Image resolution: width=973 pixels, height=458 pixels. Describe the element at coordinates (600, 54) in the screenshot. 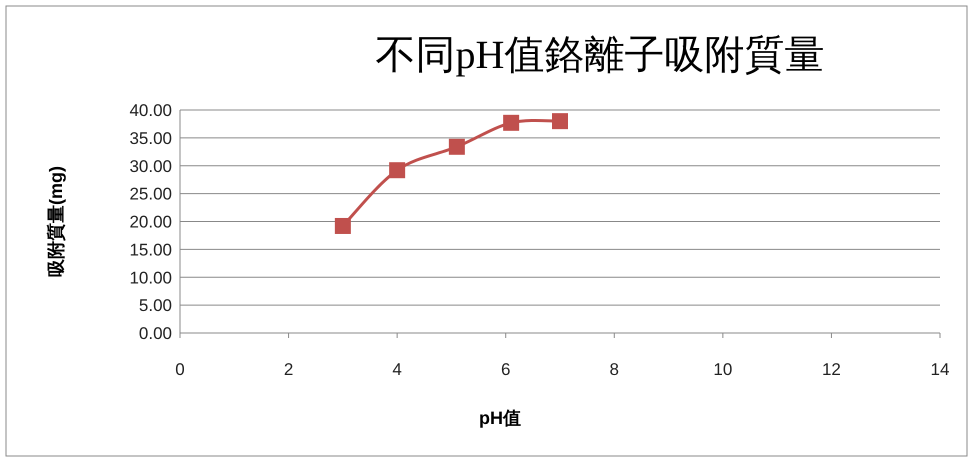

I see `chart-title: 不同pH值鉻離子吸附質量` at that location.